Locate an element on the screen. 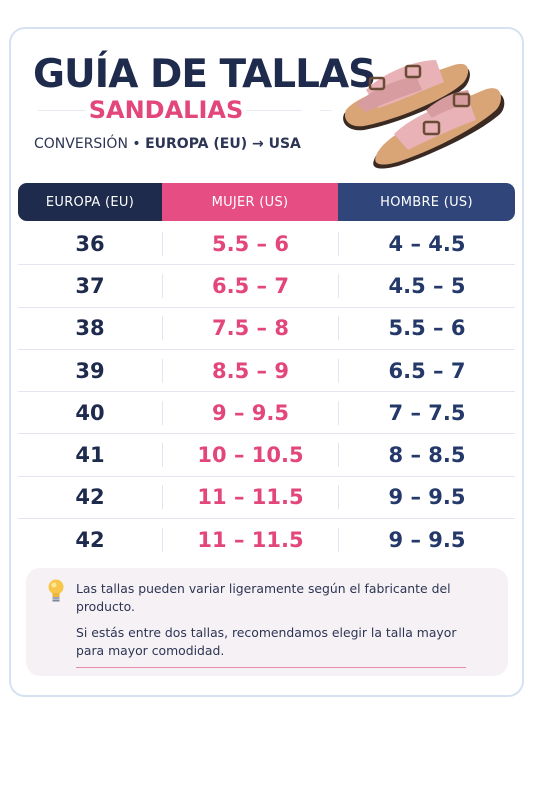 The width and height of the screenshot is (533, 800). note-underline is located at coordinates (271, 667).